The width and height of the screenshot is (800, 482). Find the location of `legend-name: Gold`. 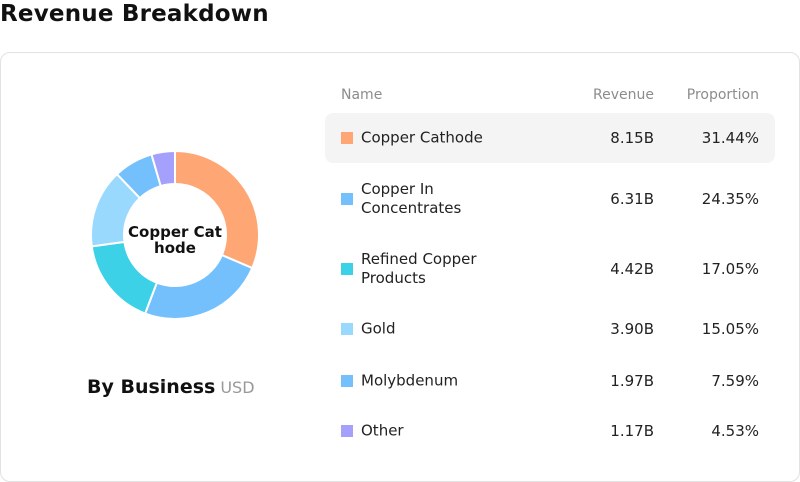

legend-name: Gold is located at coordinates (378, 328).